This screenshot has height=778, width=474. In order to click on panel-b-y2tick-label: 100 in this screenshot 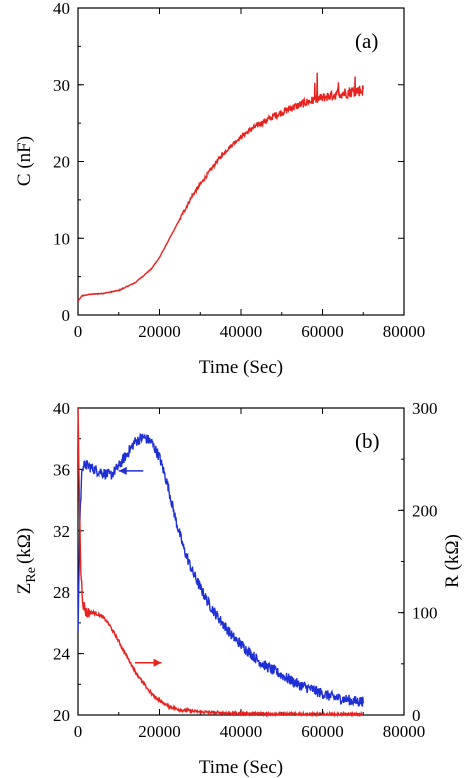, I will do `click(425, 613)`.